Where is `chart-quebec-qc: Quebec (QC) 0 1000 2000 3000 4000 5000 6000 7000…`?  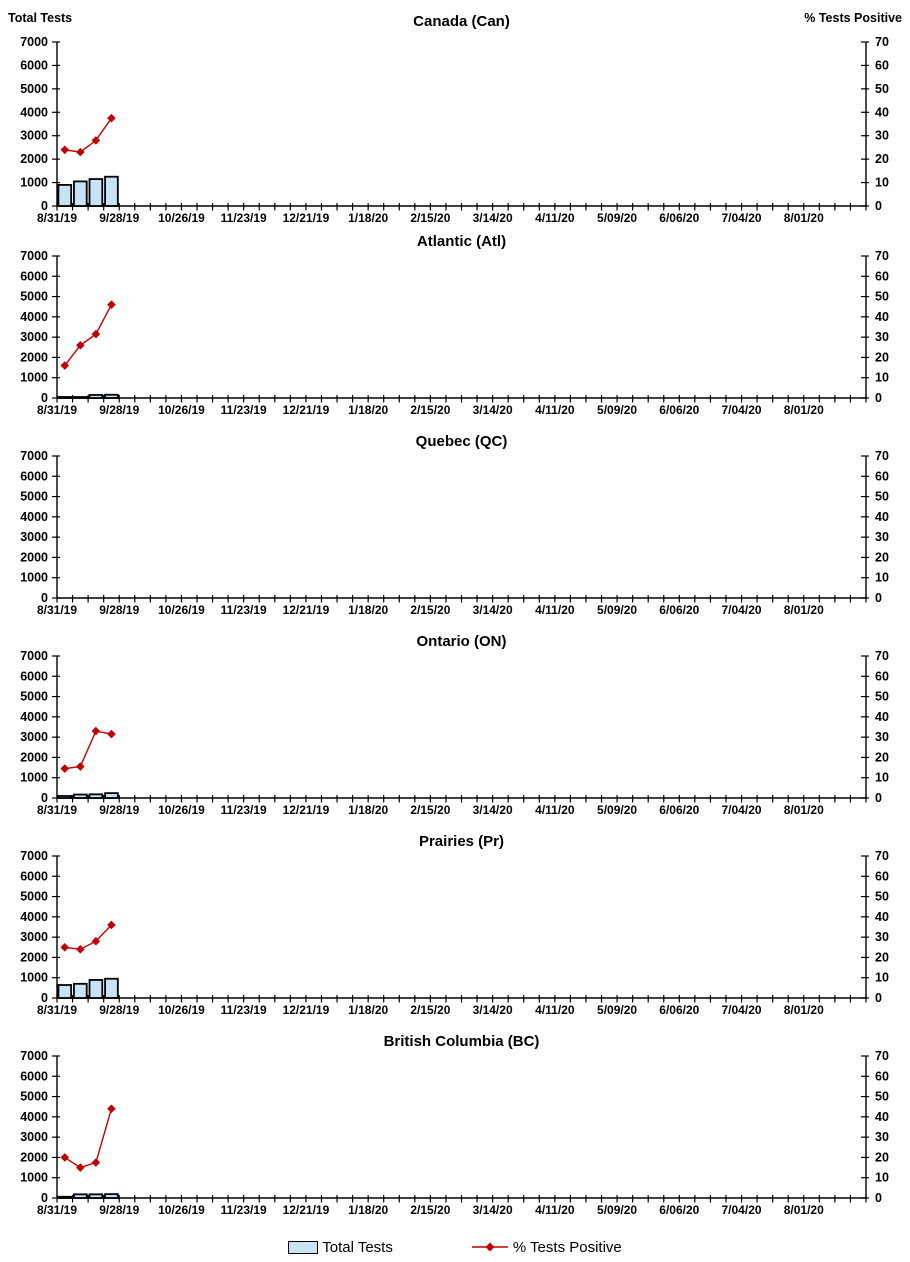 chart-quebec-qc: Quebec (QC) 0 1000 2000 3000 4000 5000 6000 7000… is located at coordinates (454, 525).